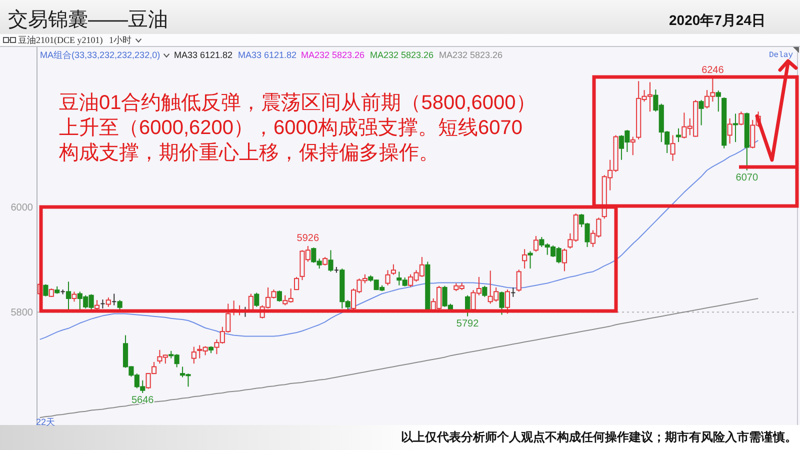 This screenshot has height=450, width=800. I want to click on chart-title: 交易锦囊——豆油, so click(88, 20).